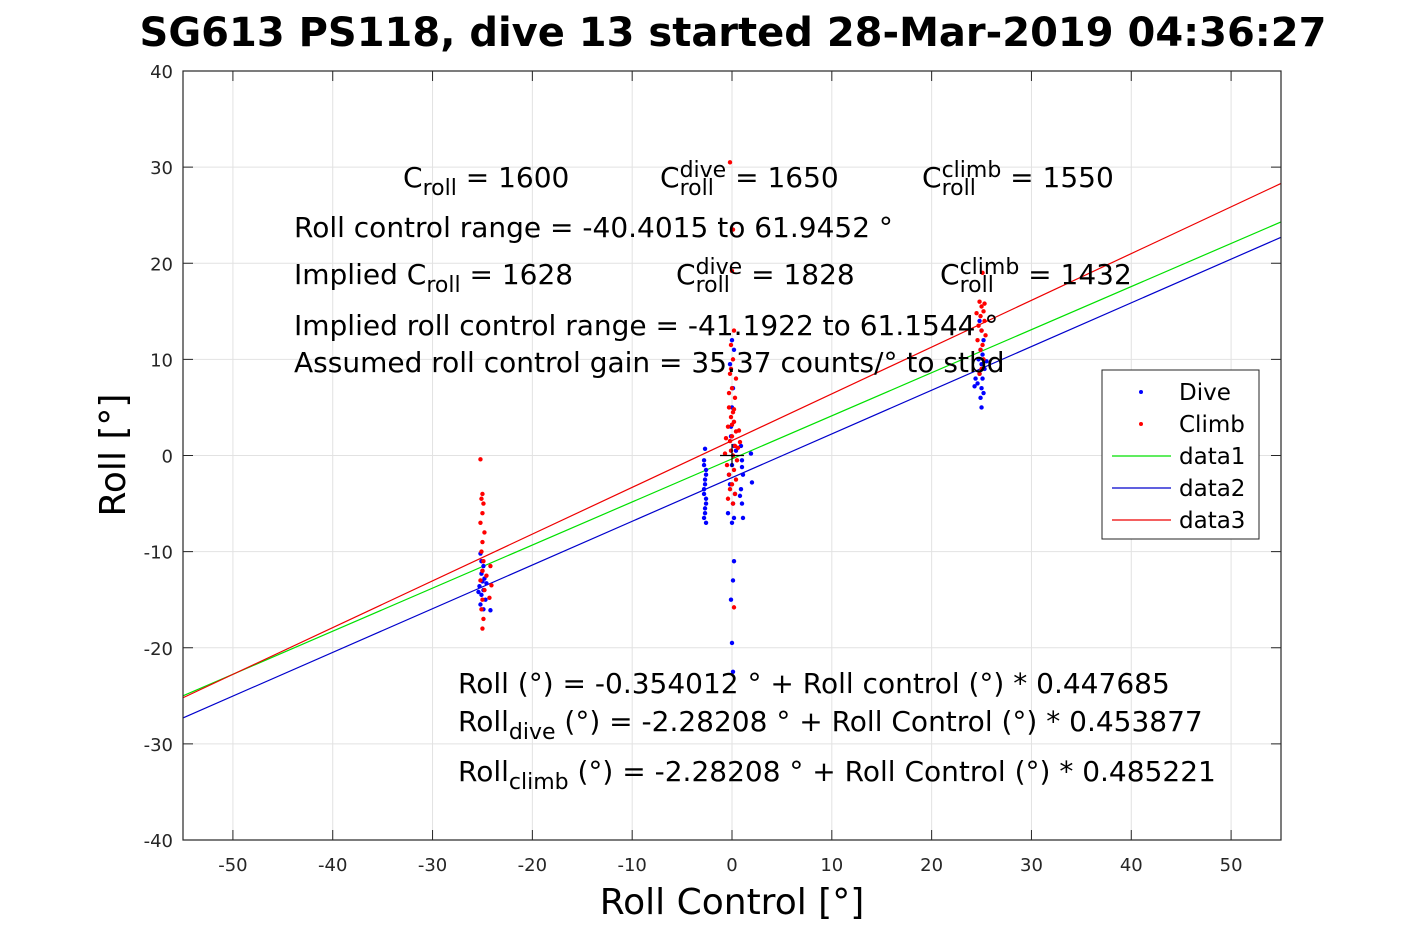 The width and height of the screenshot is (1417, 945). What do you see at coordinates (1075, 274) in the screenshot?
I see `annotation-part: = 1432` at bounding box center [1075, 274].